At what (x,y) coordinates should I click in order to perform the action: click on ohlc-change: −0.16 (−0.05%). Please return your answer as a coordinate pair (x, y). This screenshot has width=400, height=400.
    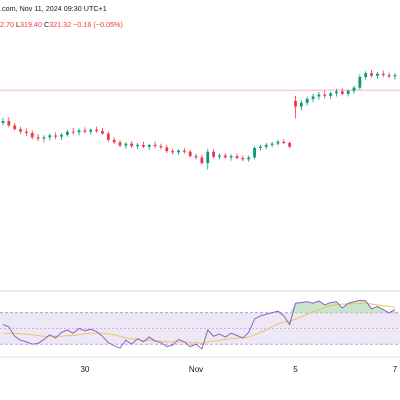
    Looking at the image, I should click on (98, 24).